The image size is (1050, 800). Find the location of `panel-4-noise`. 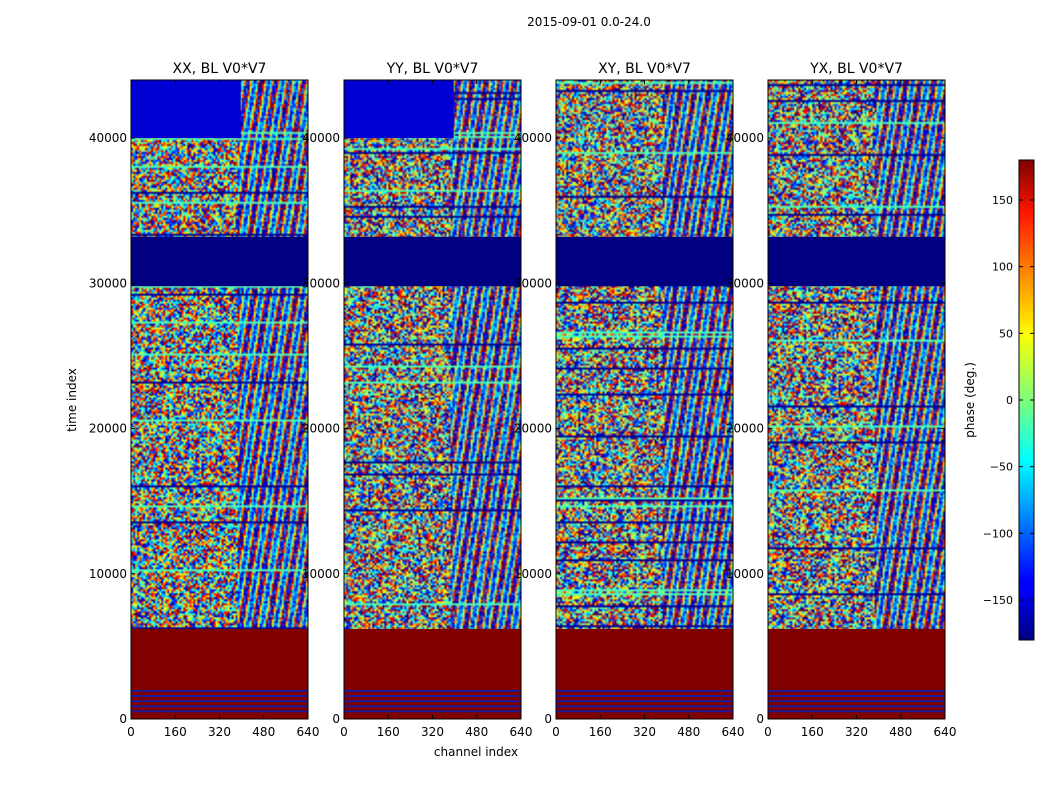

panel-4-noise is located at coordinates (856, 399).